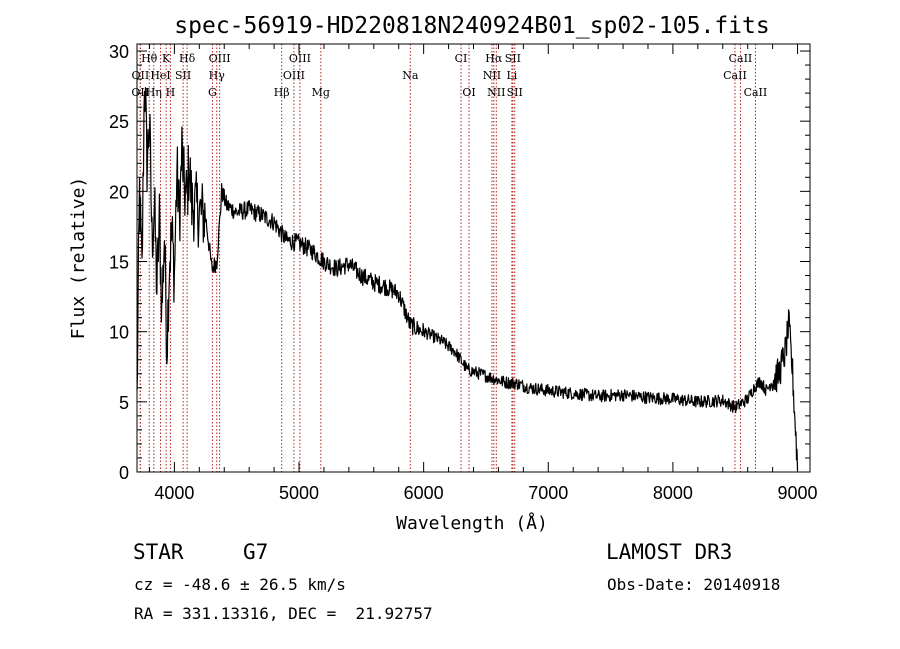 Image resolution: width=900 pixels, height=649 pixels. Describe the element at coordinates (673, 493) in the screenshot. I see `x-tick-label: 8000` at that location.